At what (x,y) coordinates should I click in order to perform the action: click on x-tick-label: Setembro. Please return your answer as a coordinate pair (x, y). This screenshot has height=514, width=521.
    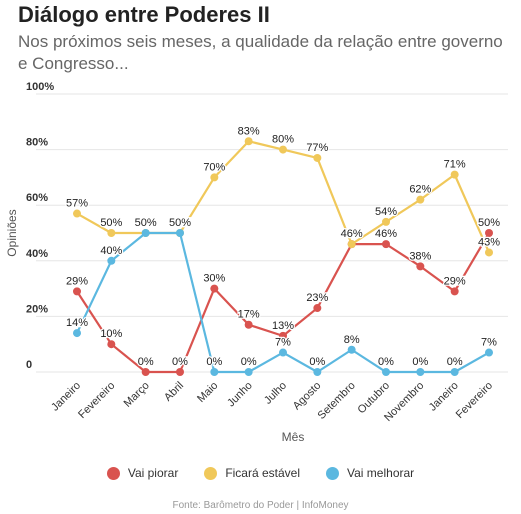
    Looking at the image, I should click on (337, 401).